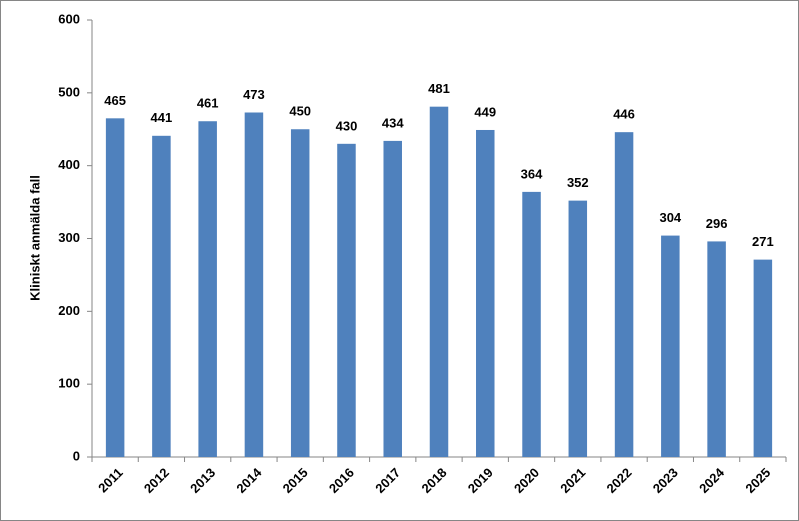  I want to click on y-tick-label: 400, so click(69, 164).